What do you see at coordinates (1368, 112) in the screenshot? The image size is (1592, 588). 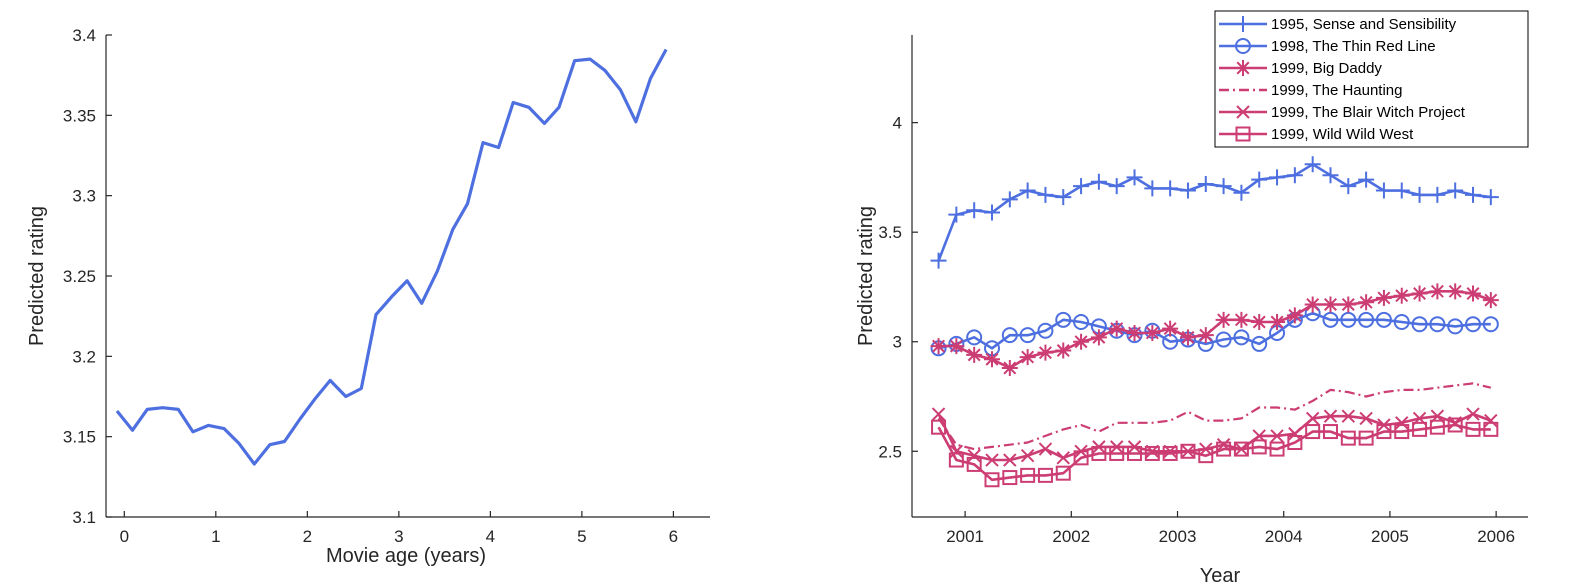 I see `legend-label: 1999, The Blair Witch Project` at bounding box center [1368, 112].